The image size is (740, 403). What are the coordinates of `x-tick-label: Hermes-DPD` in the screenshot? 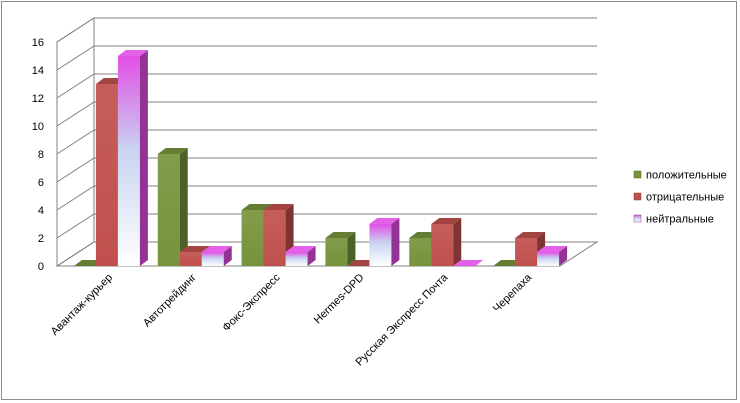 It's located at (339, 299).